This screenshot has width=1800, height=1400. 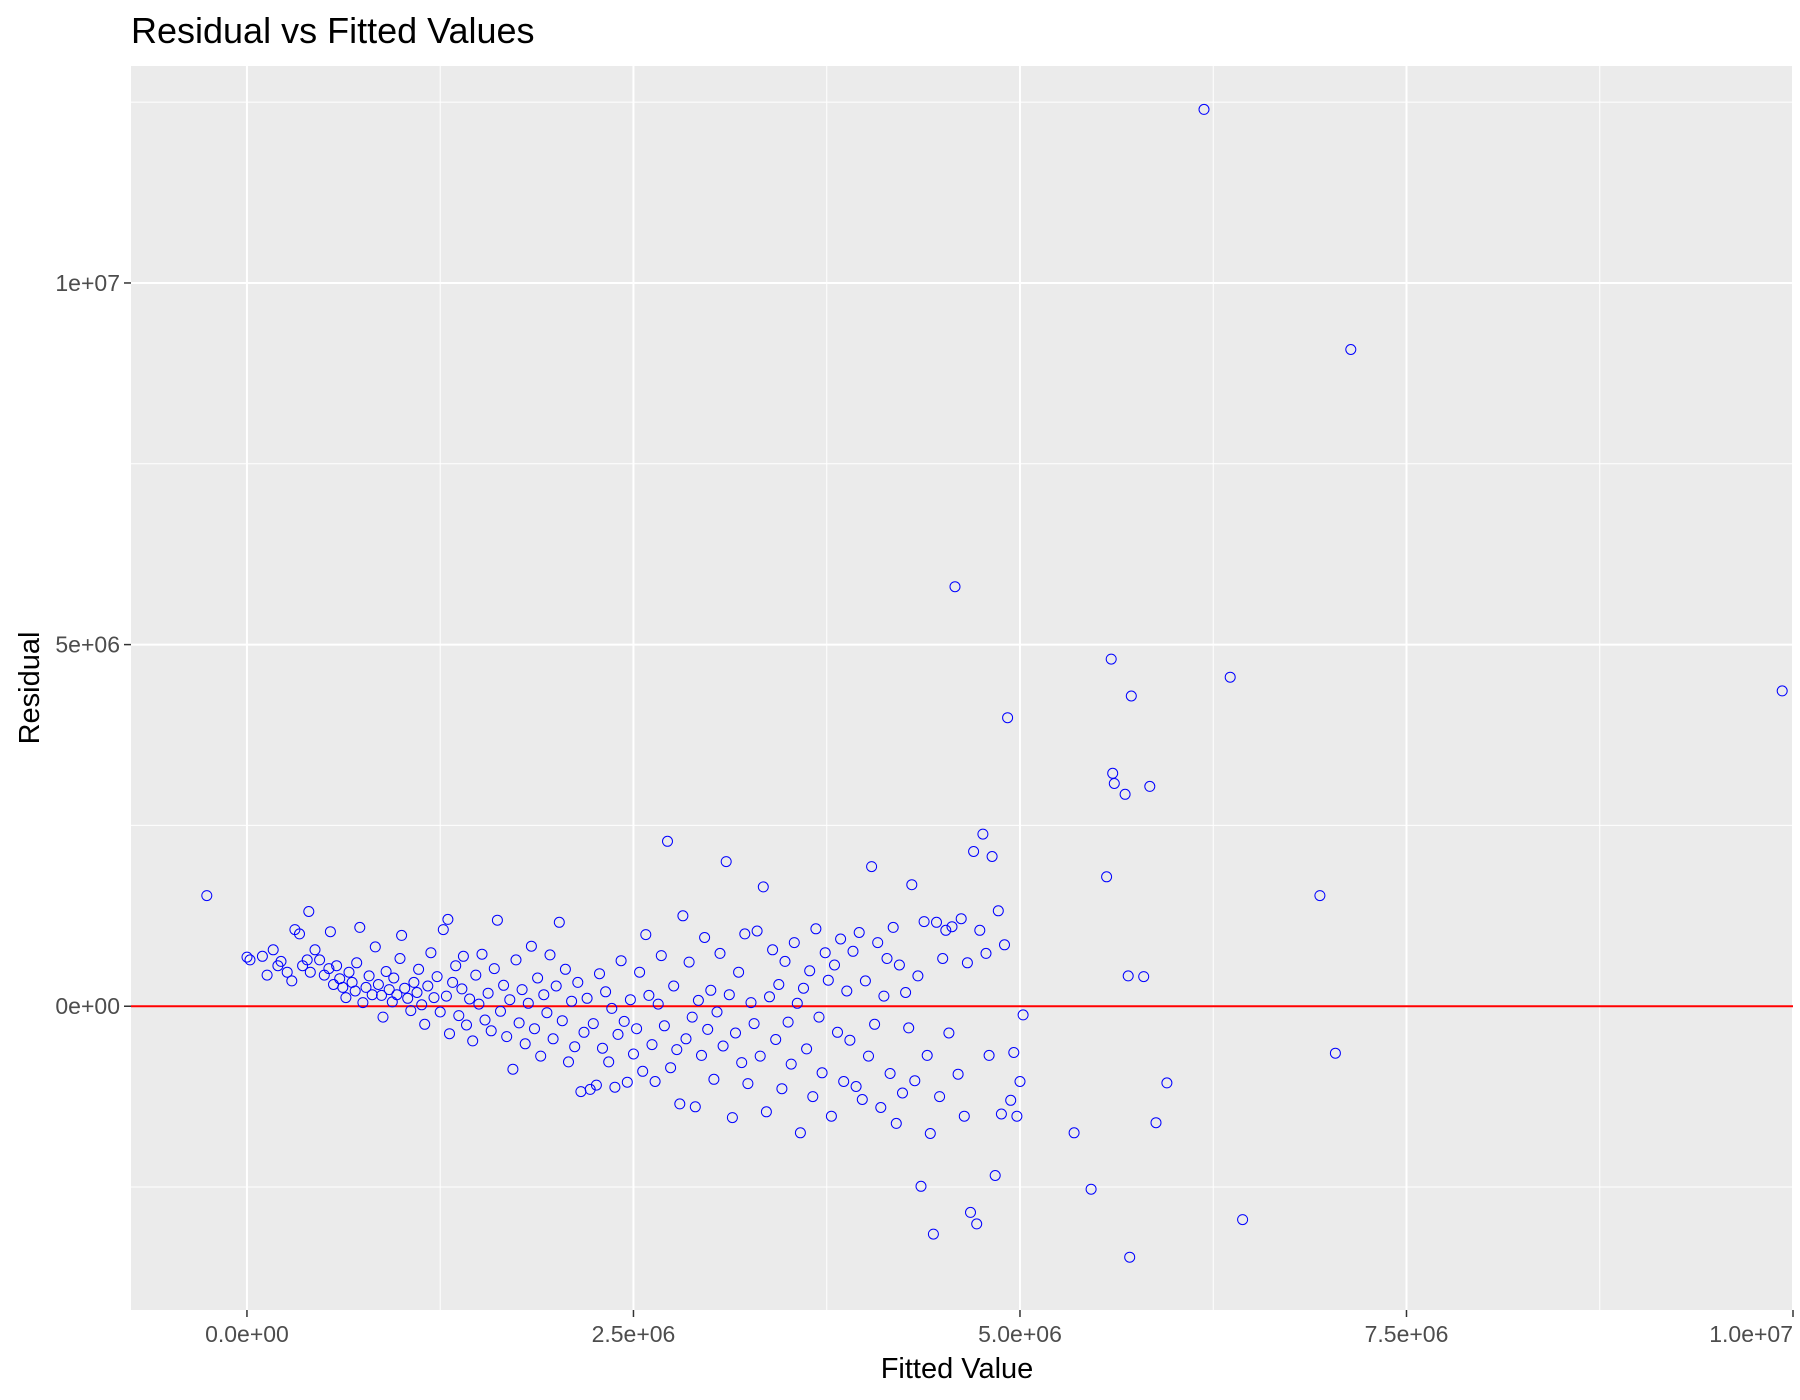 What do you see at coordinates (1020, 1334) in the screenshot?
I see `x-tick-label: 5.0e+06` at bounding box center [1020, 1334].